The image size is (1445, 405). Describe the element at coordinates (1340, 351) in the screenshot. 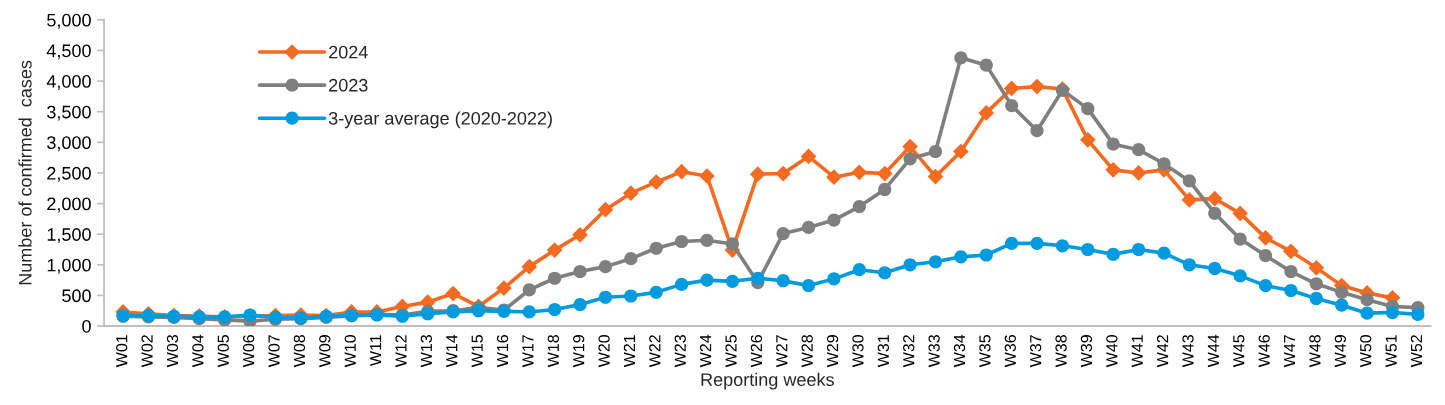

I see `x-tick-label: W49` at that location.